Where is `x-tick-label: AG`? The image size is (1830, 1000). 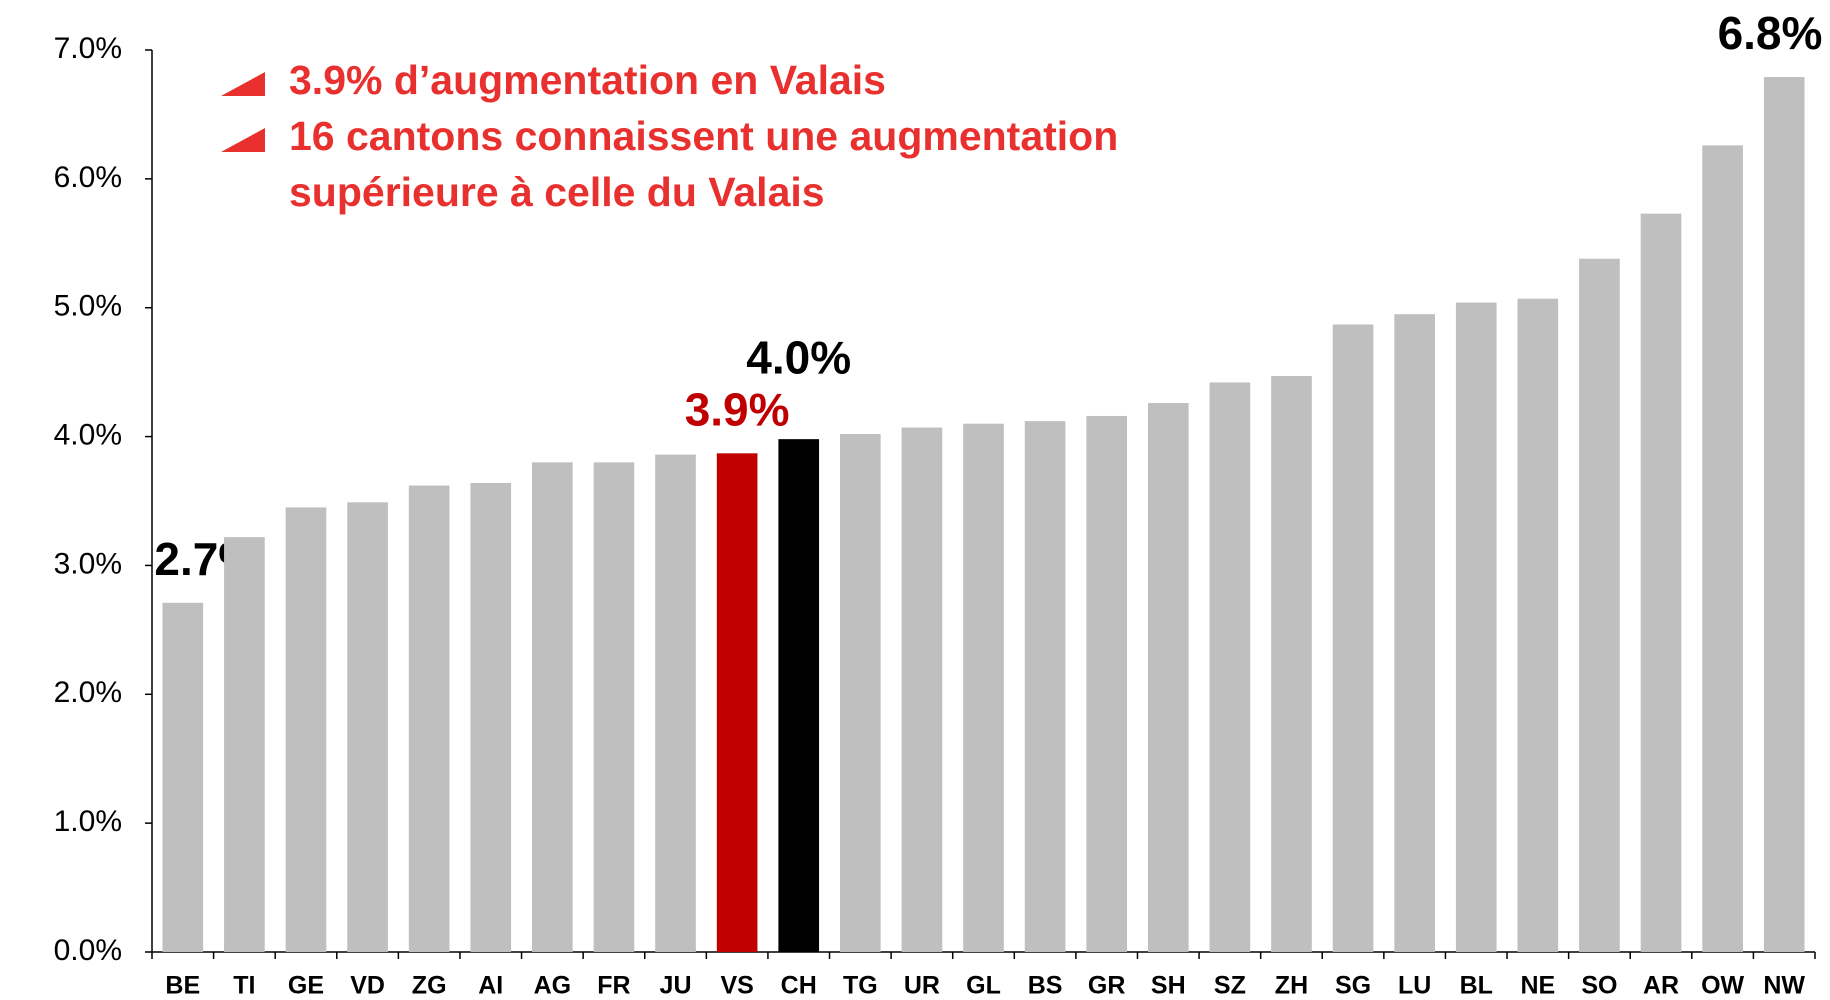 x-tick-label: AG is located at coordinates (553, 986).